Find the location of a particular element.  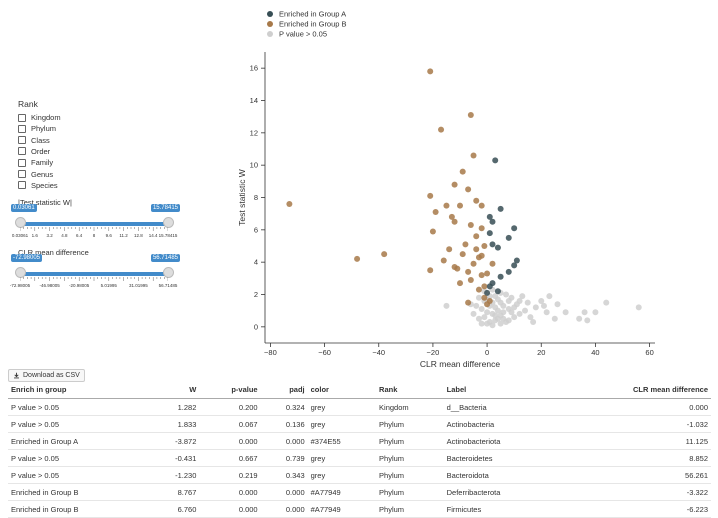

table-cell: #A77949 is located at coordinates (342, 492).